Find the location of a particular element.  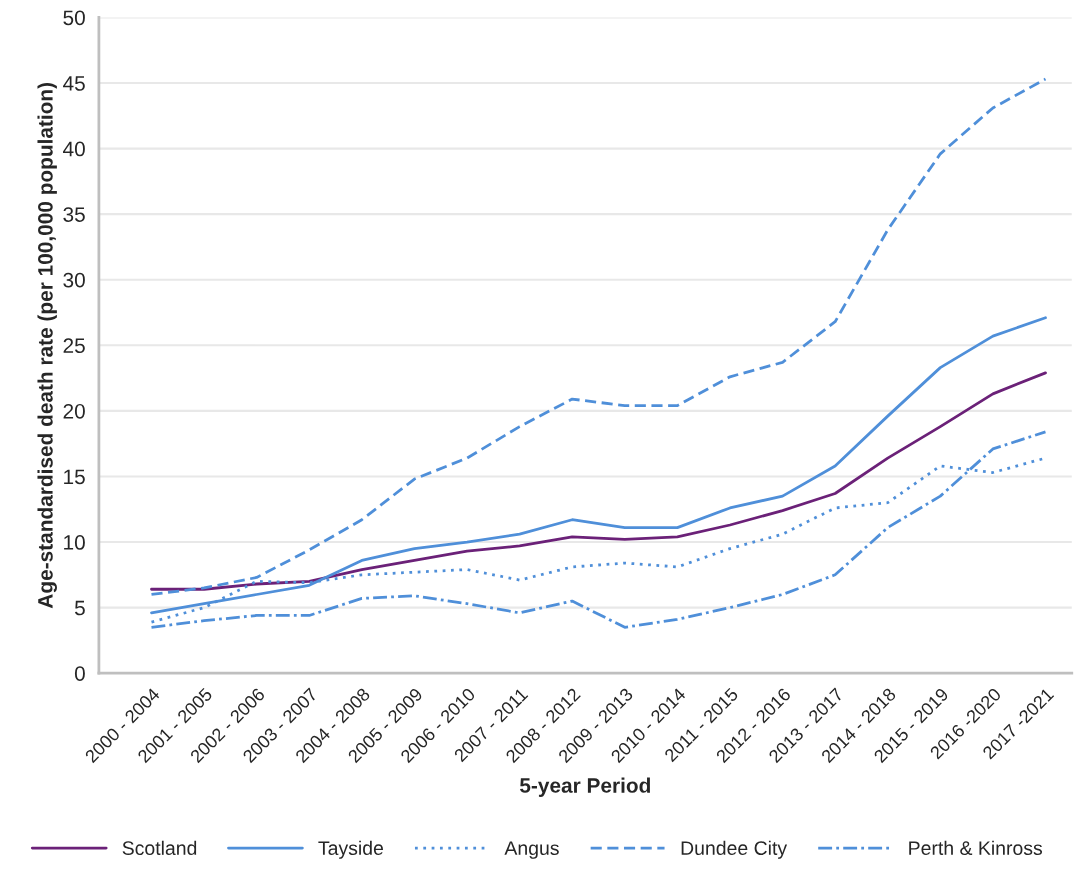

legend-label: Angus is located at coordinates (531, 850).